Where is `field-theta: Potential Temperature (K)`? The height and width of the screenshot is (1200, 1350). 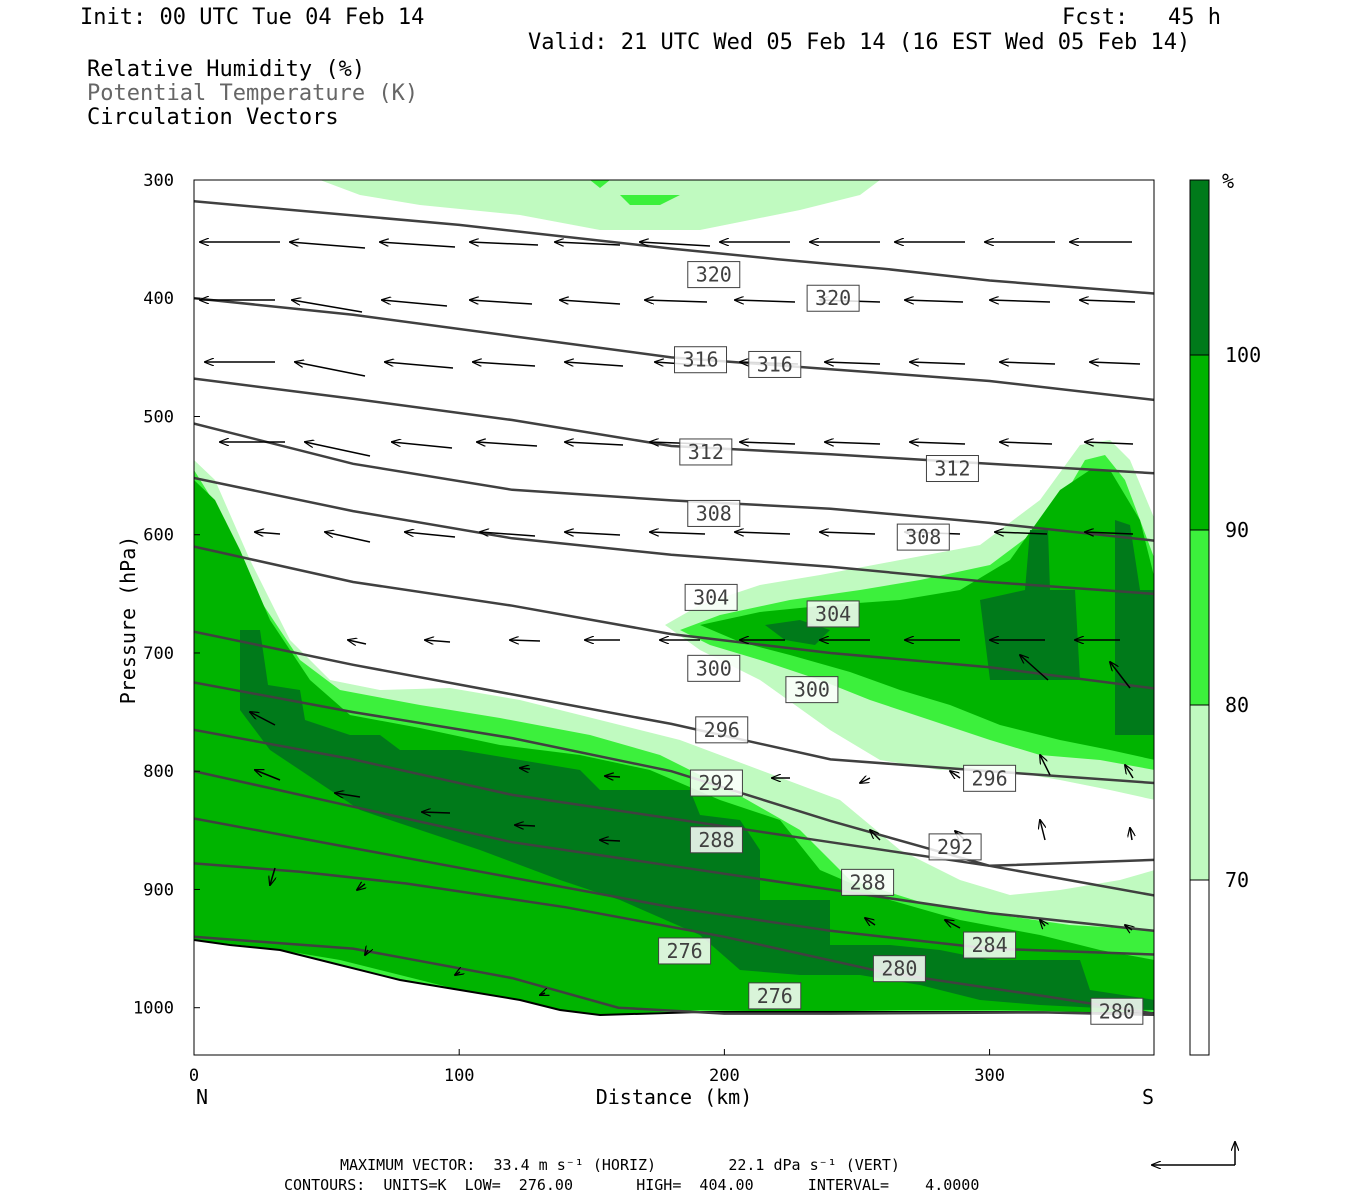
field-theta: Potential Temperature (K) is located at coordinates (253, 93).